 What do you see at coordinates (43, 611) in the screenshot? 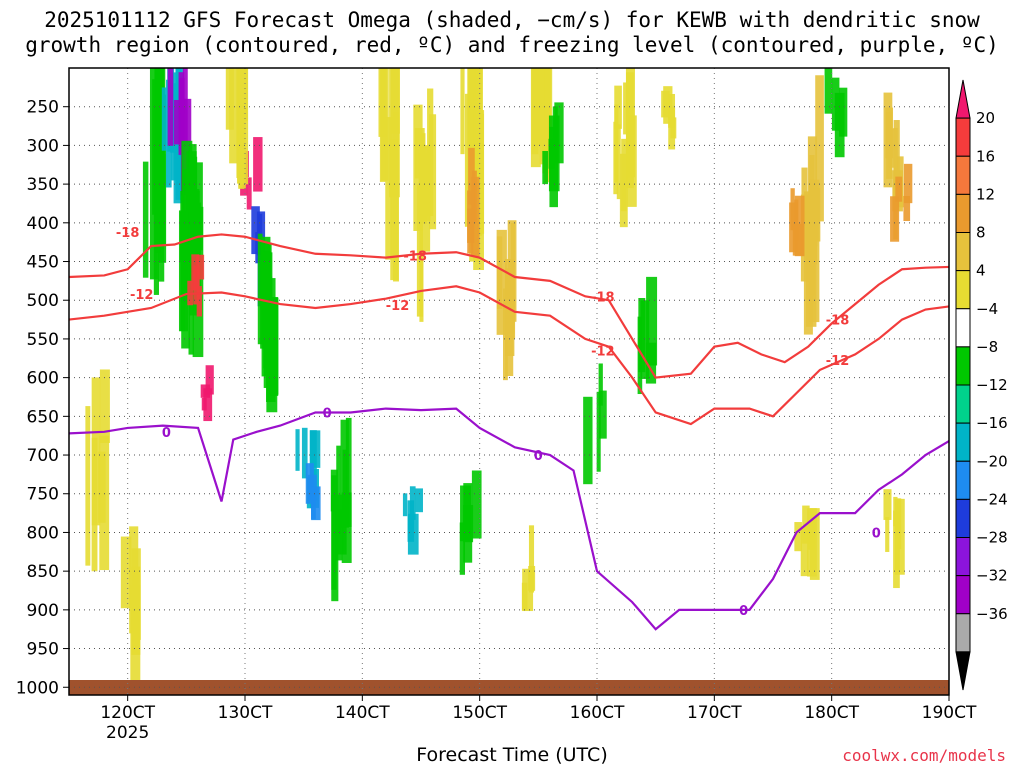
I see `y-tick-label: 900` at bounding box center [43, 611].